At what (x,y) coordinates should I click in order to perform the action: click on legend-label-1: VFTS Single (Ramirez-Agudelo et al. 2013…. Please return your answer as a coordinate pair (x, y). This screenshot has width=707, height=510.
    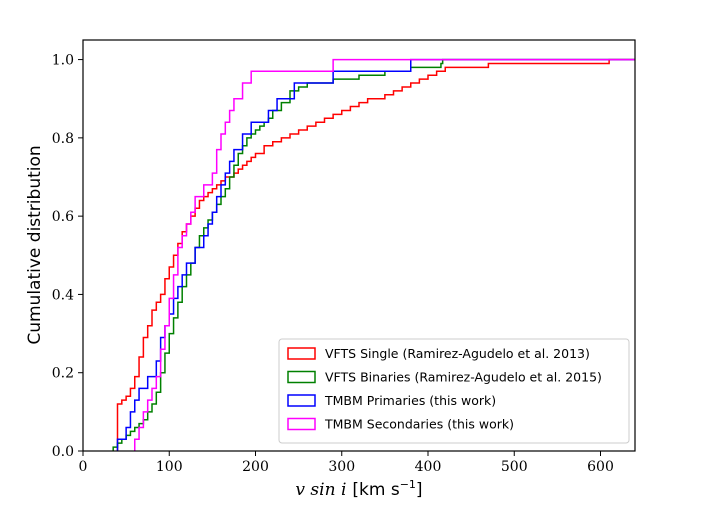
    Looking at the image, I should click on (457, 353).